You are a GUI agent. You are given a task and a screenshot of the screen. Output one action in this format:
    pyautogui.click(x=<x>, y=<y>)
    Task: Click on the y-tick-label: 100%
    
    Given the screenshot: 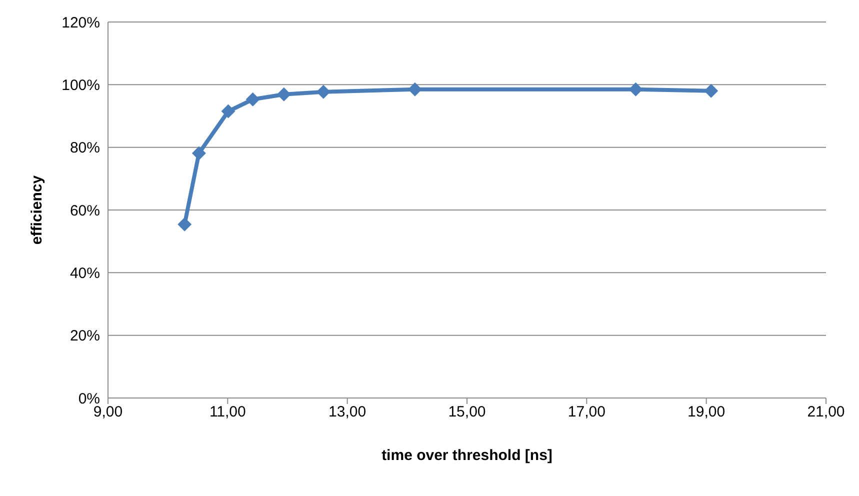 What is the action you would take?
    pyautogui.click(x=81, y=85)
    